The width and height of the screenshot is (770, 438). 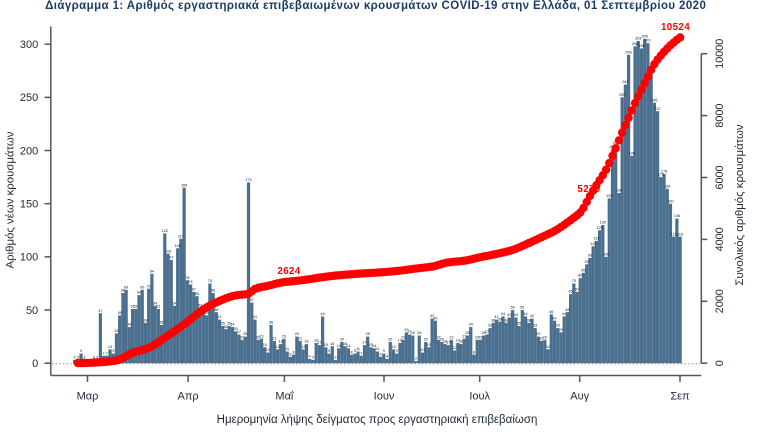 I want to click on svg-text: 48, so click(x=567, y=310).